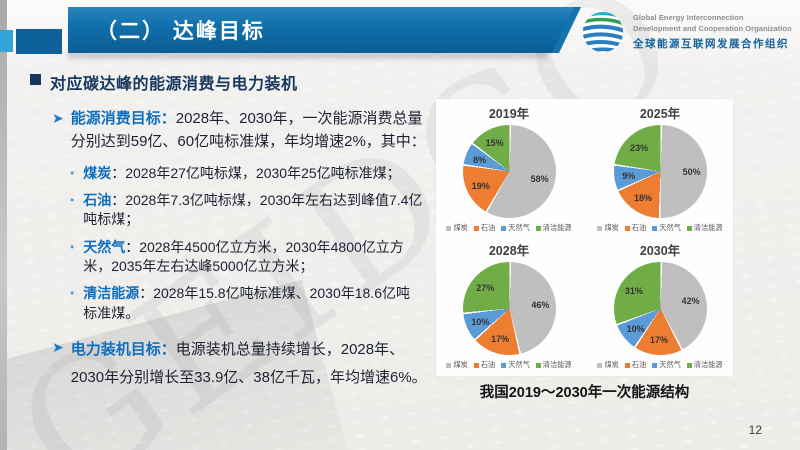  What do you see at coordinates (480, 159) in the screenshot?
I see `pie-slice-label: 8%` at bounding box center [480, 159].